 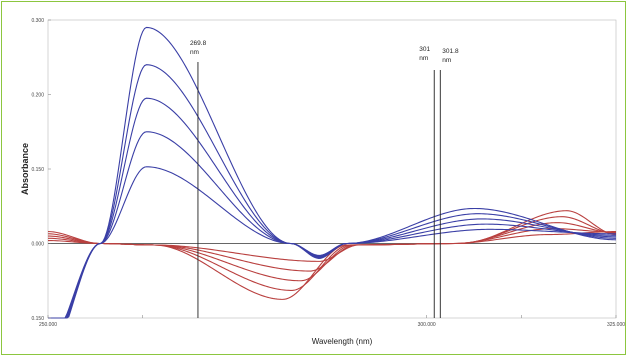 I want to click on y-tick-label: 0.000, so click(x=37, y=245).